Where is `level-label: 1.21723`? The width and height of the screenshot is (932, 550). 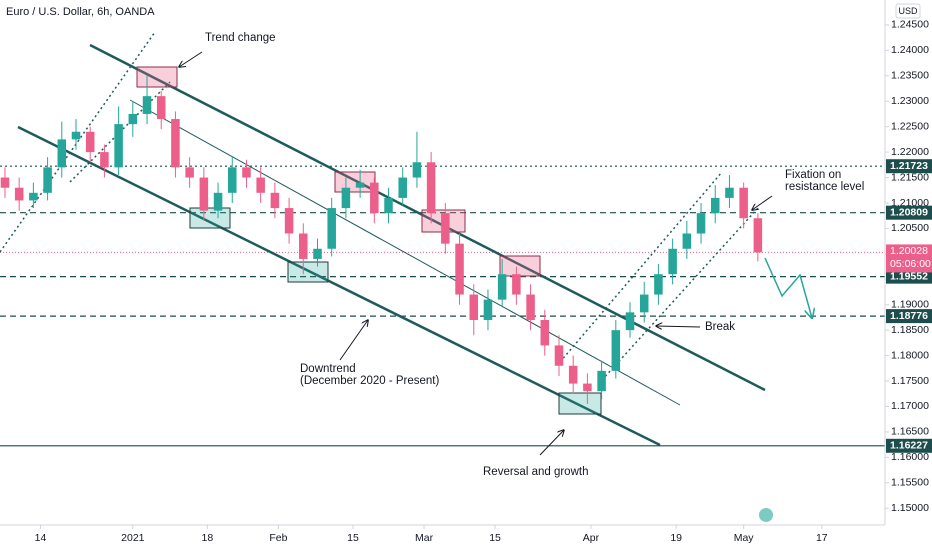
level-label: 1.21723 is located at coordinates (909, 166).